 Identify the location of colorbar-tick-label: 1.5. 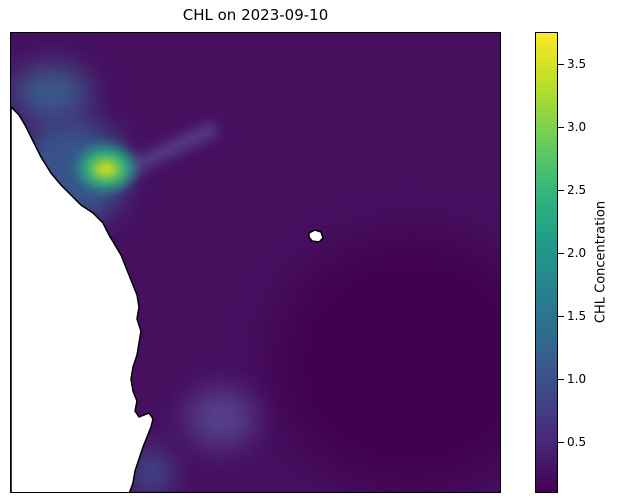
(577, 316).